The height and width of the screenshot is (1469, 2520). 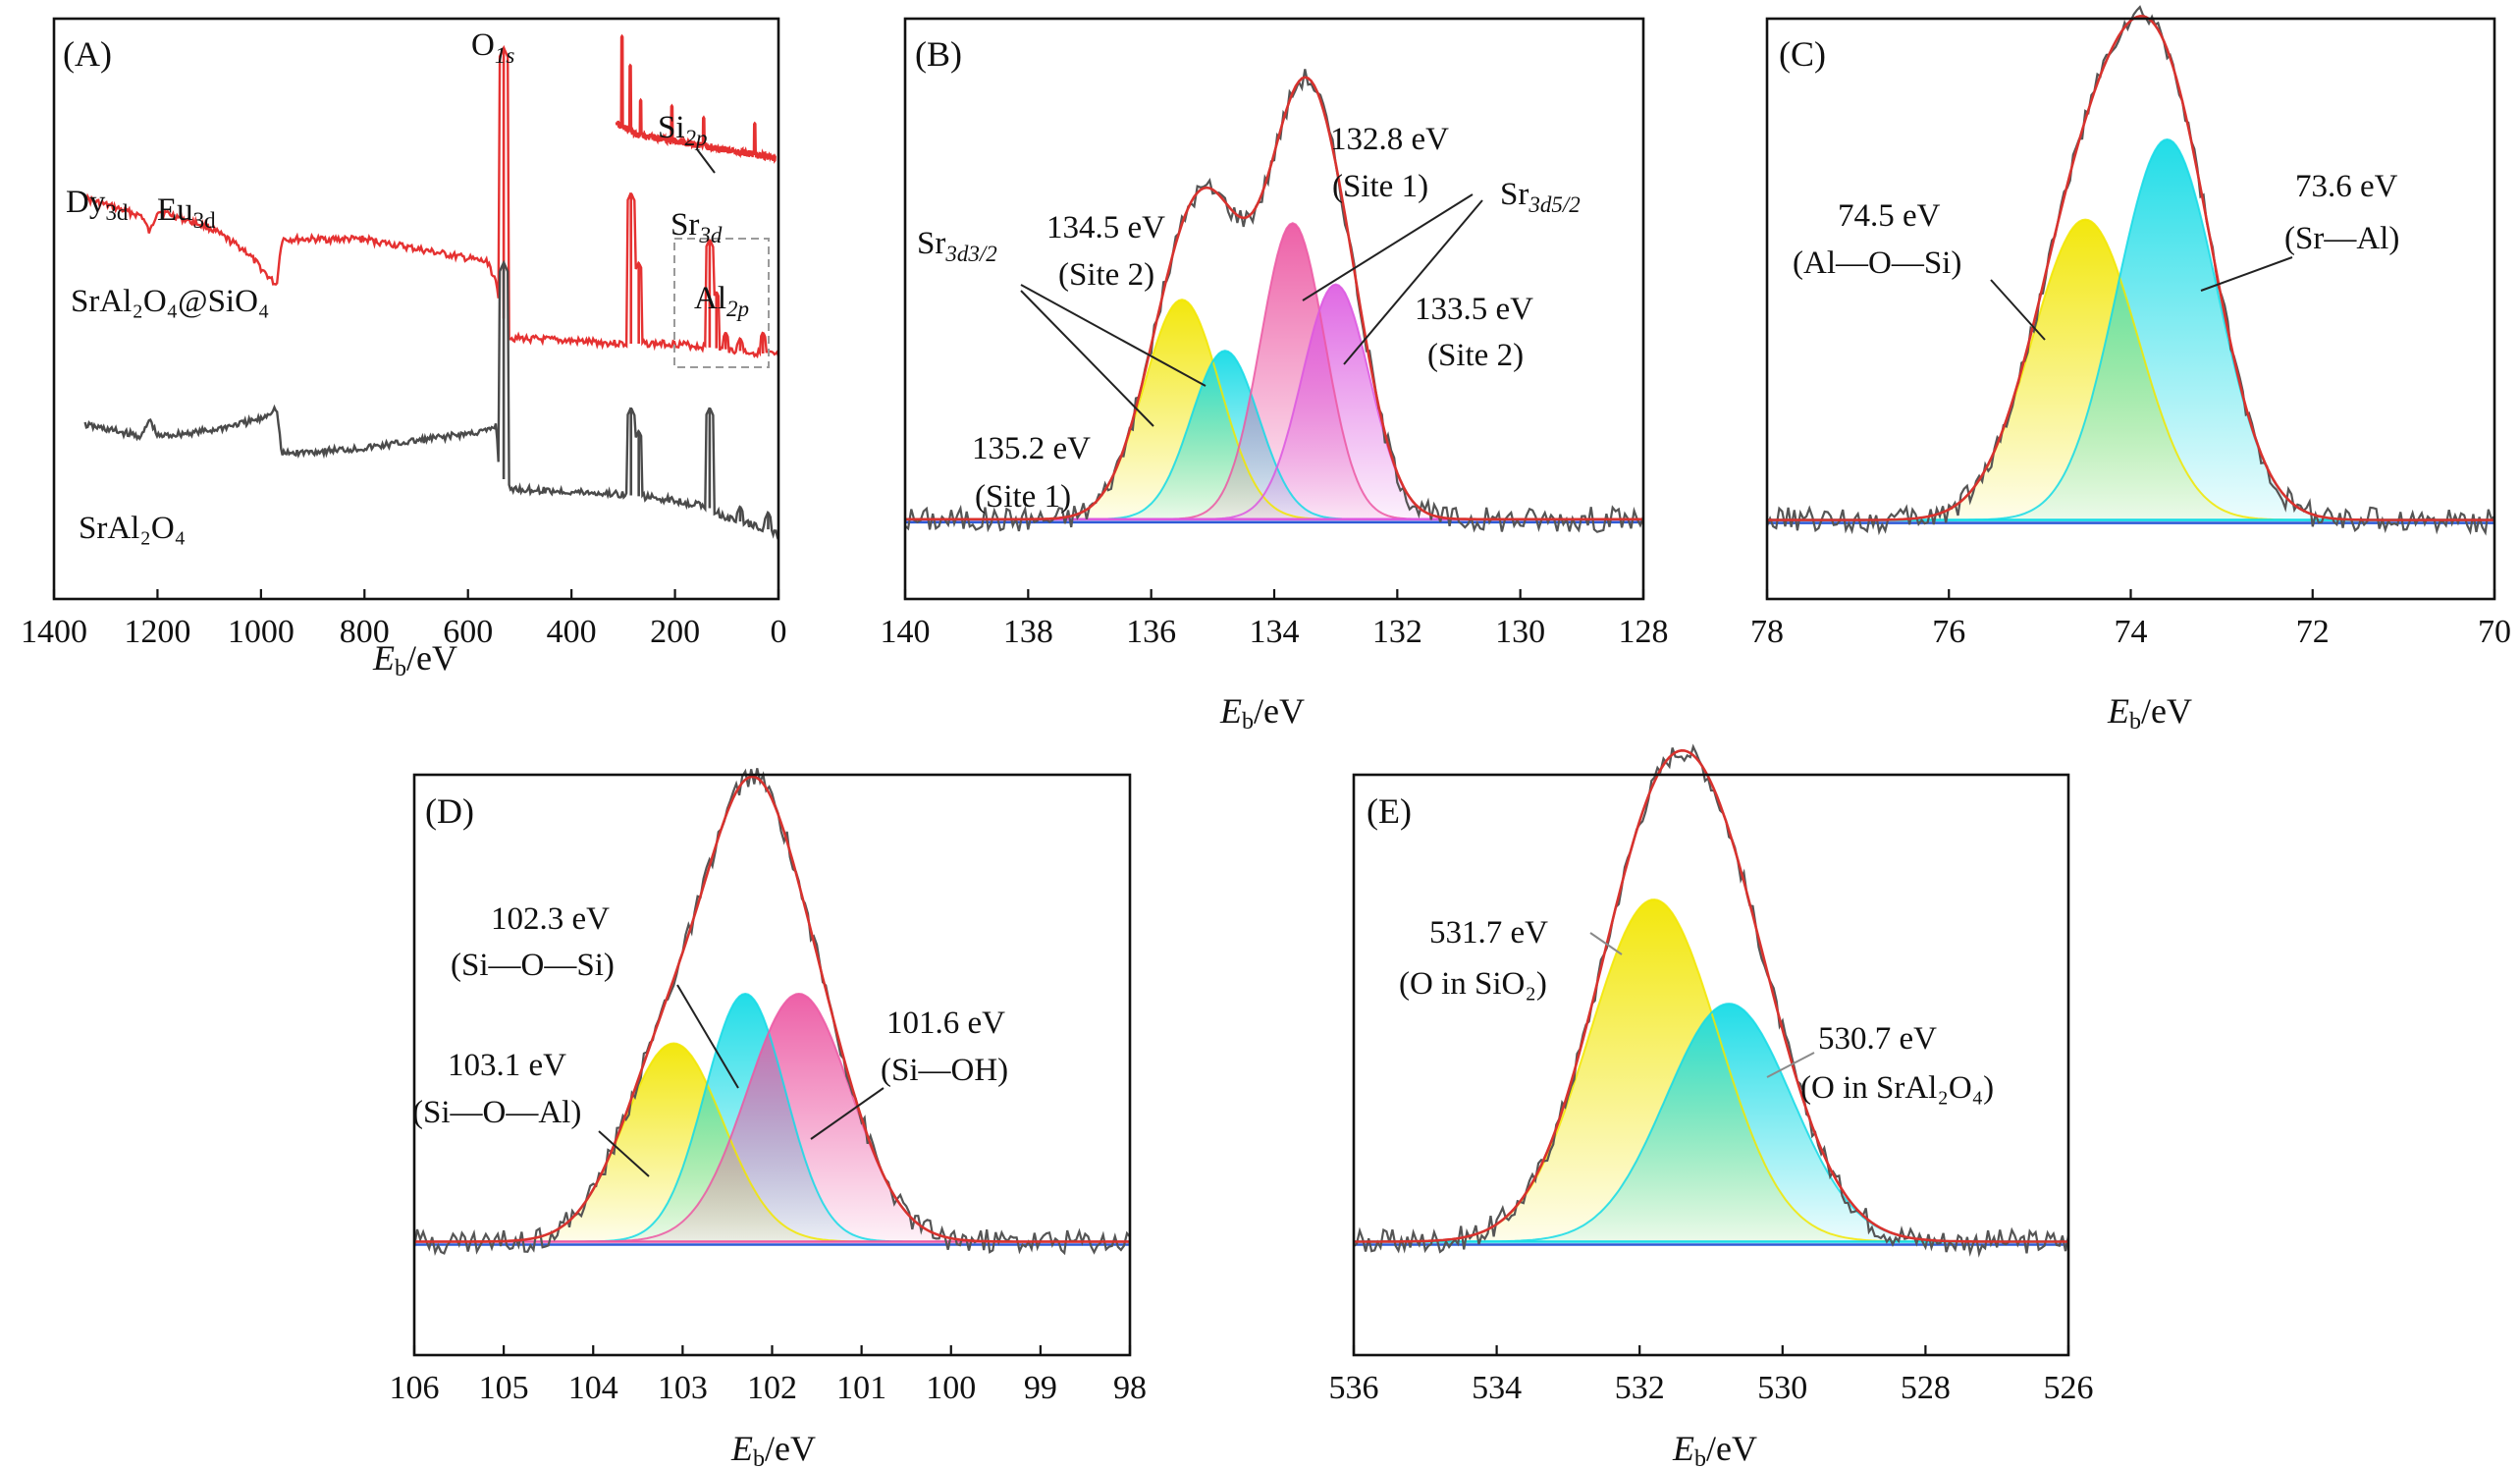 What do you see at coordinates (1520, 632) in the screenshot?
I see `x-tick-label: 130` at bounding box center [1520, 632].